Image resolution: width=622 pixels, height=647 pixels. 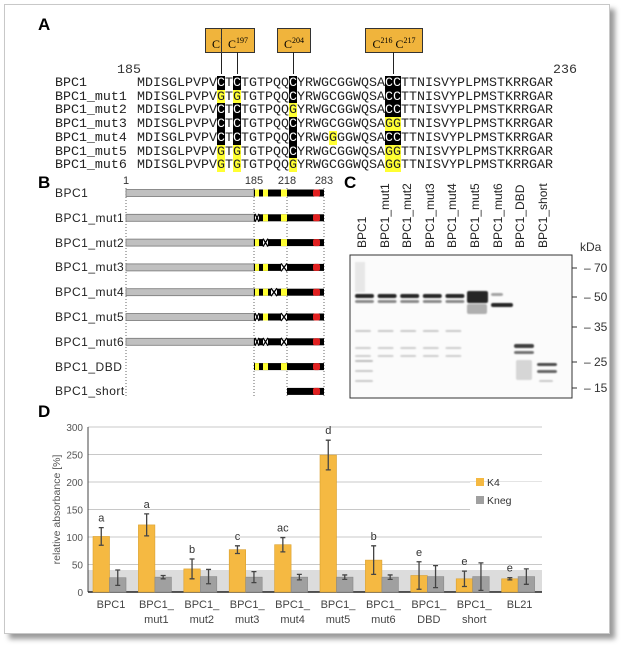 I want to click on category-label-line: BPC1_, so click(x=383, y=605).